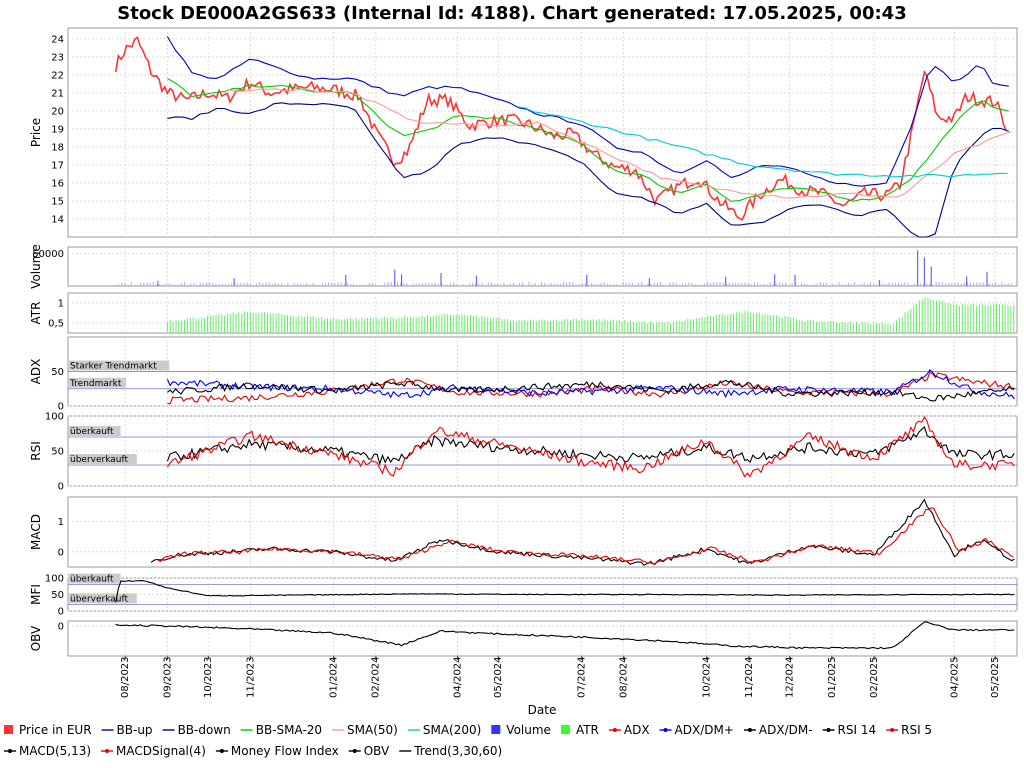 Image resolution: width=1024 pixels, height=768 pixels. I want to click on legend-label: BB-down, so click(204, 730).